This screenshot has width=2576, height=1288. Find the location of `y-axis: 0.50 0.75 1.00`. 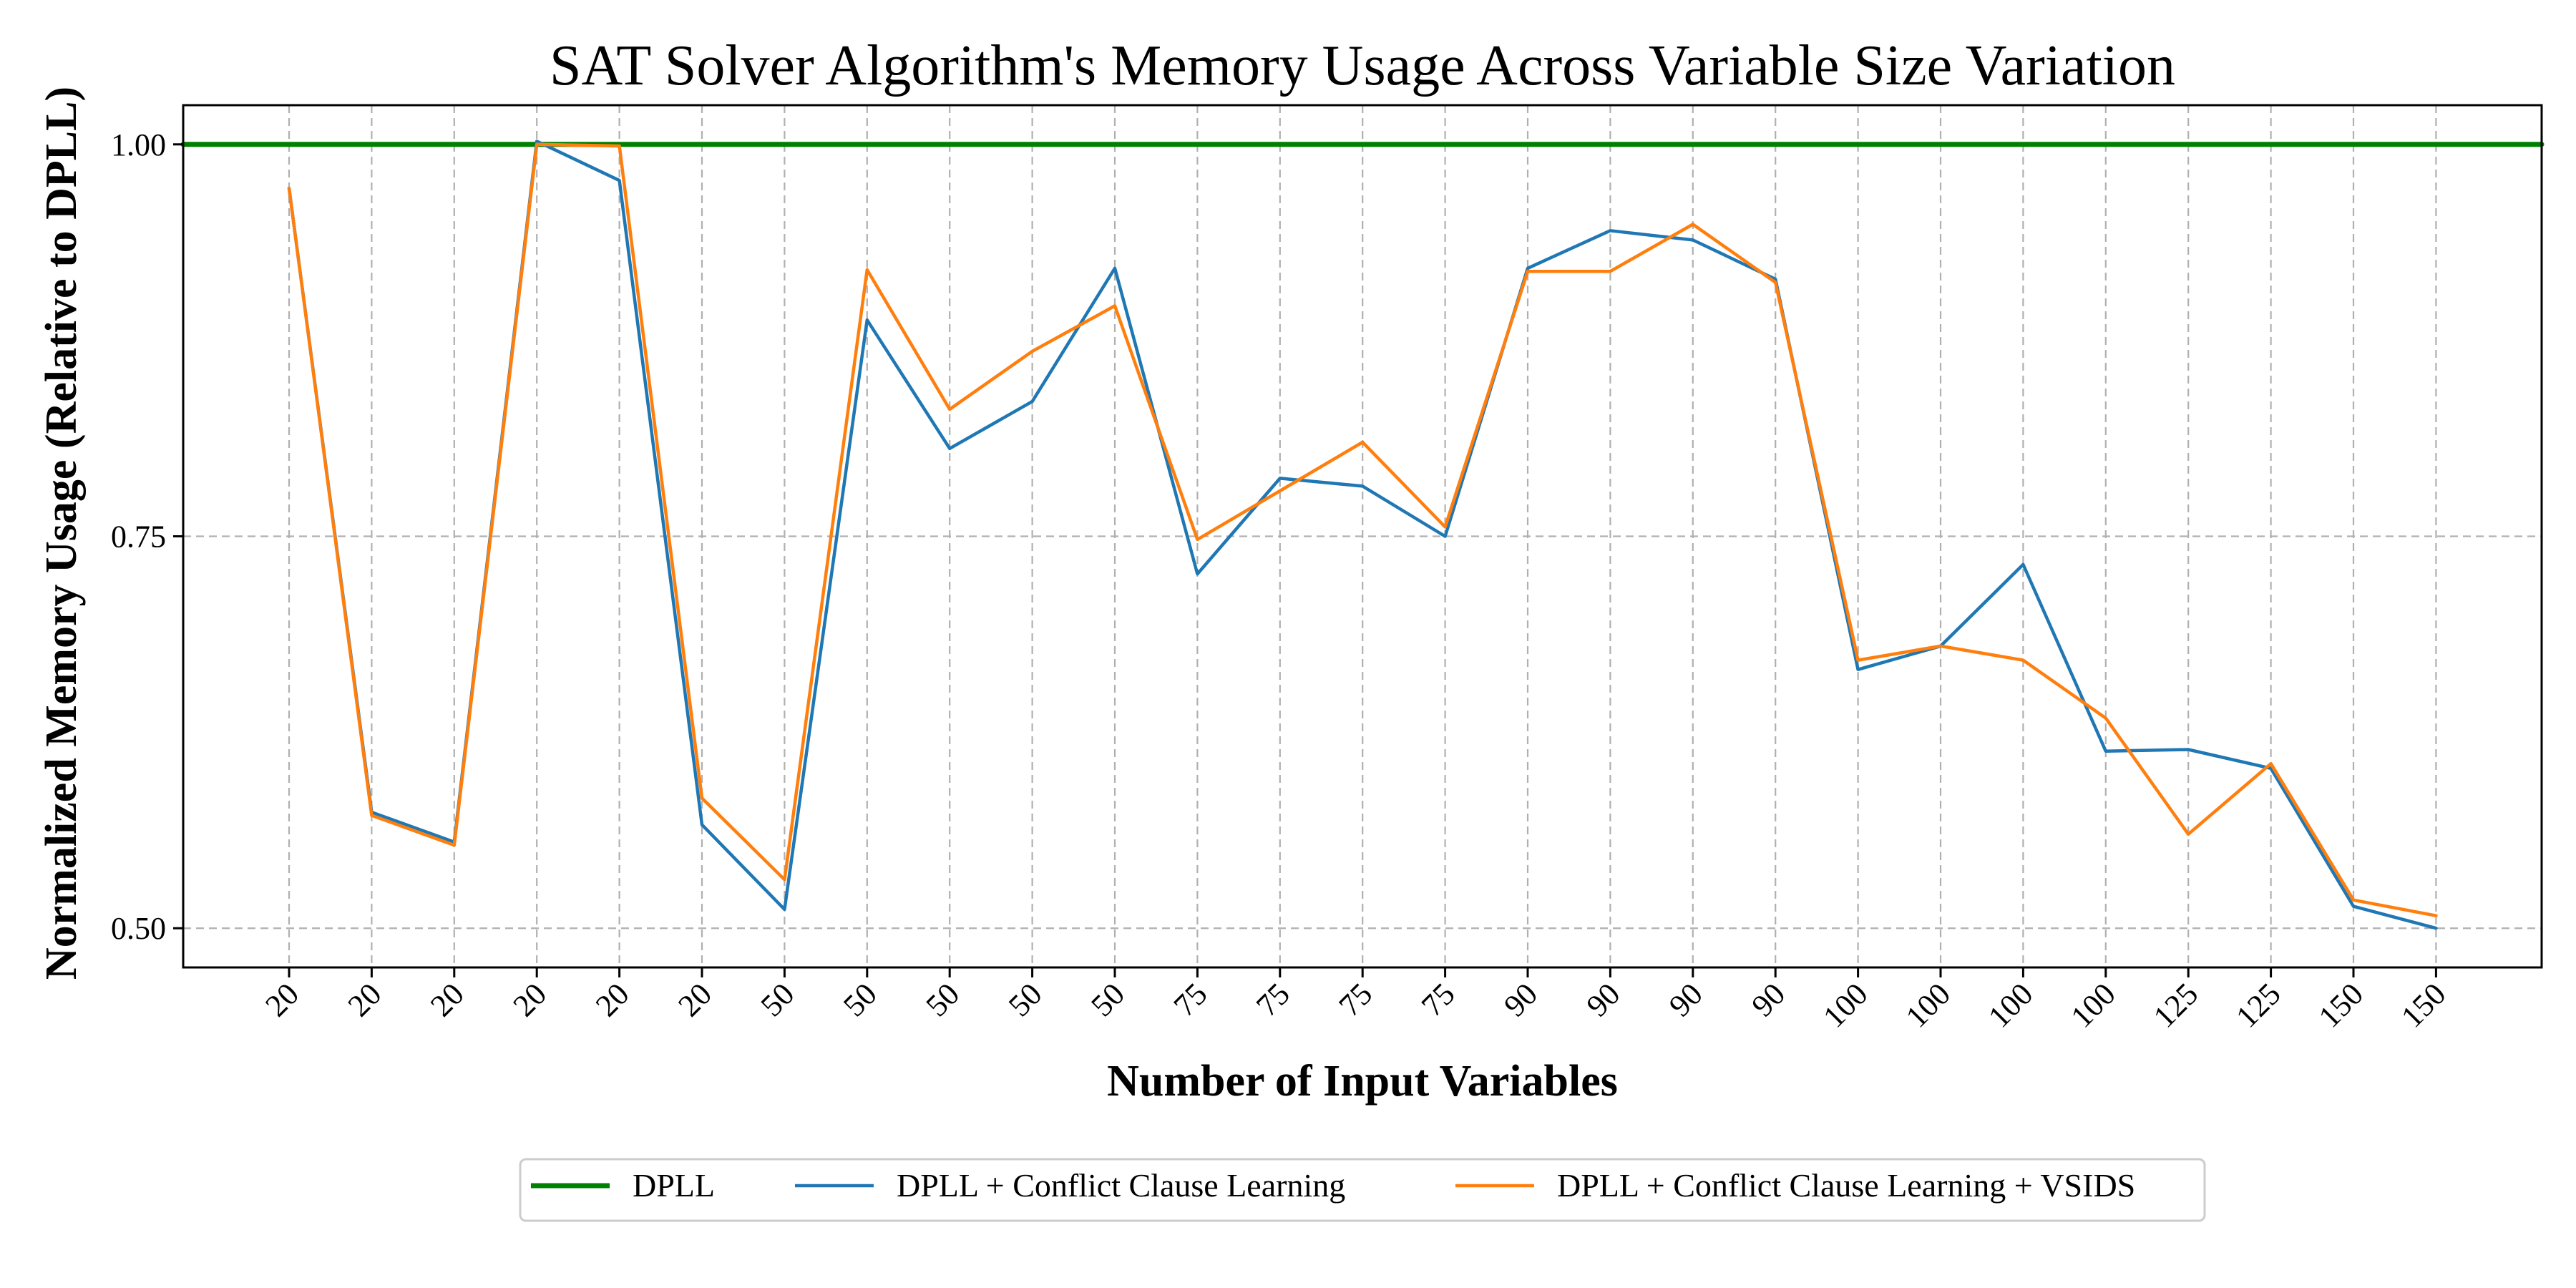

y-axis: 0.50 0.75 1.00 is located at coordinates (147, 536).